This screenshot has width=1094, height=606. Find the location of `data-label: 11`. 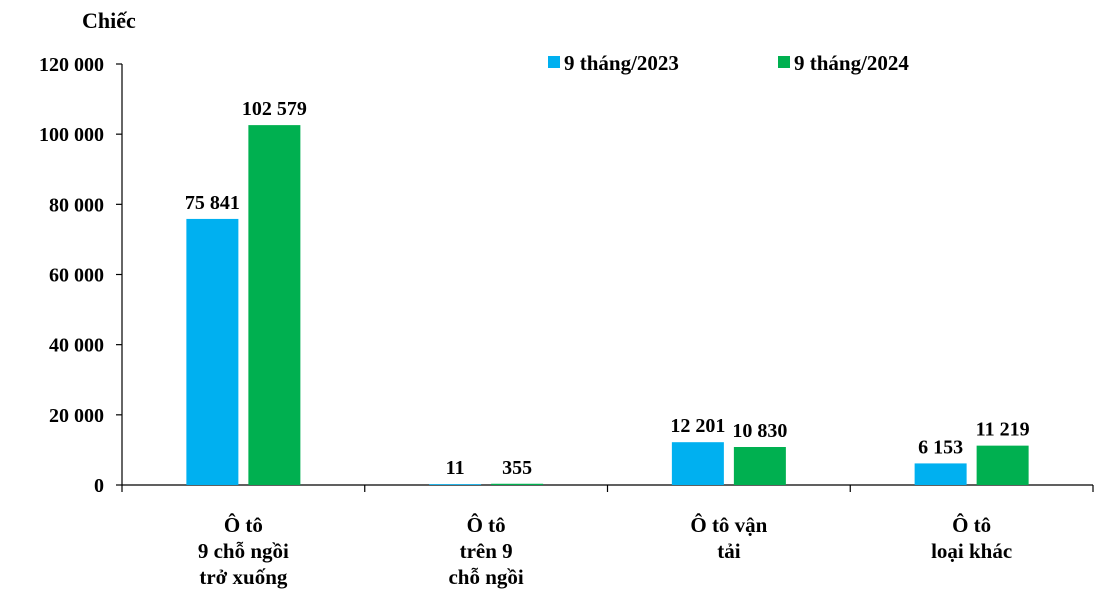

data-label: 11 is located at coordinates (455, 468).